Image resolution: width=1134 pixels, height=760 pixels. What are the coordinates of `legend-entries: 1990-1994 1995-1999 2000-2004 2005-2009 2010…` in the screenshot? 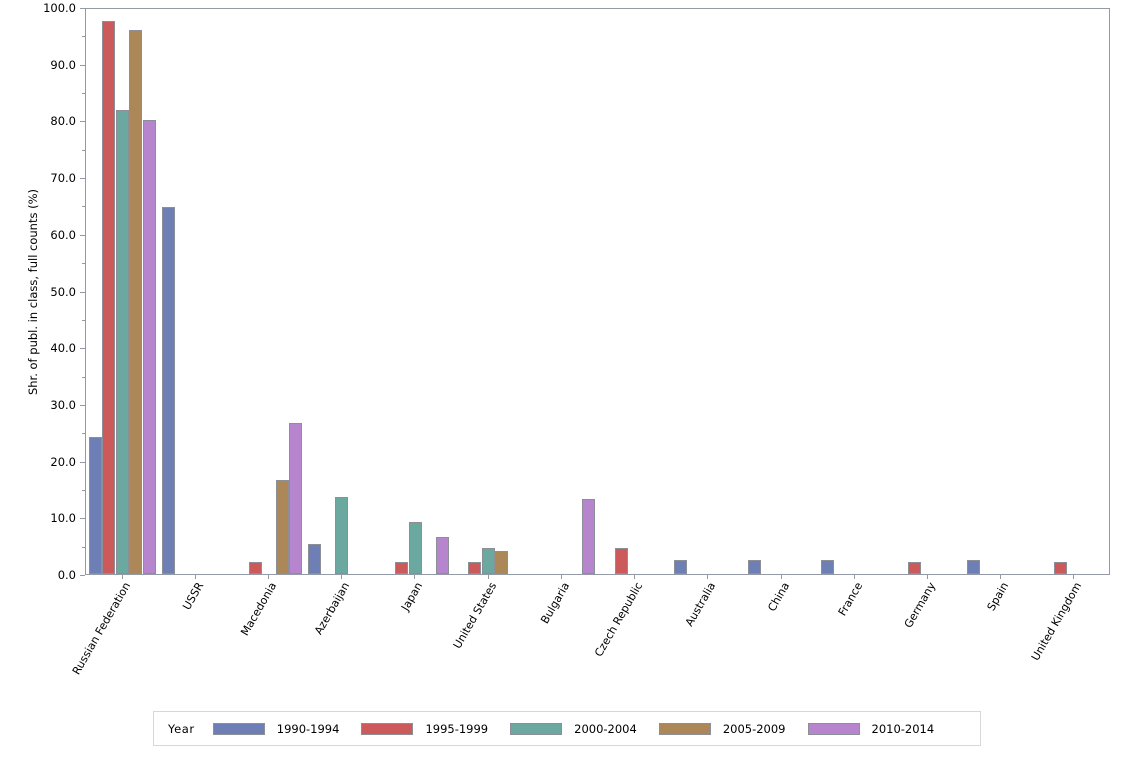 It's located at (584, 728).